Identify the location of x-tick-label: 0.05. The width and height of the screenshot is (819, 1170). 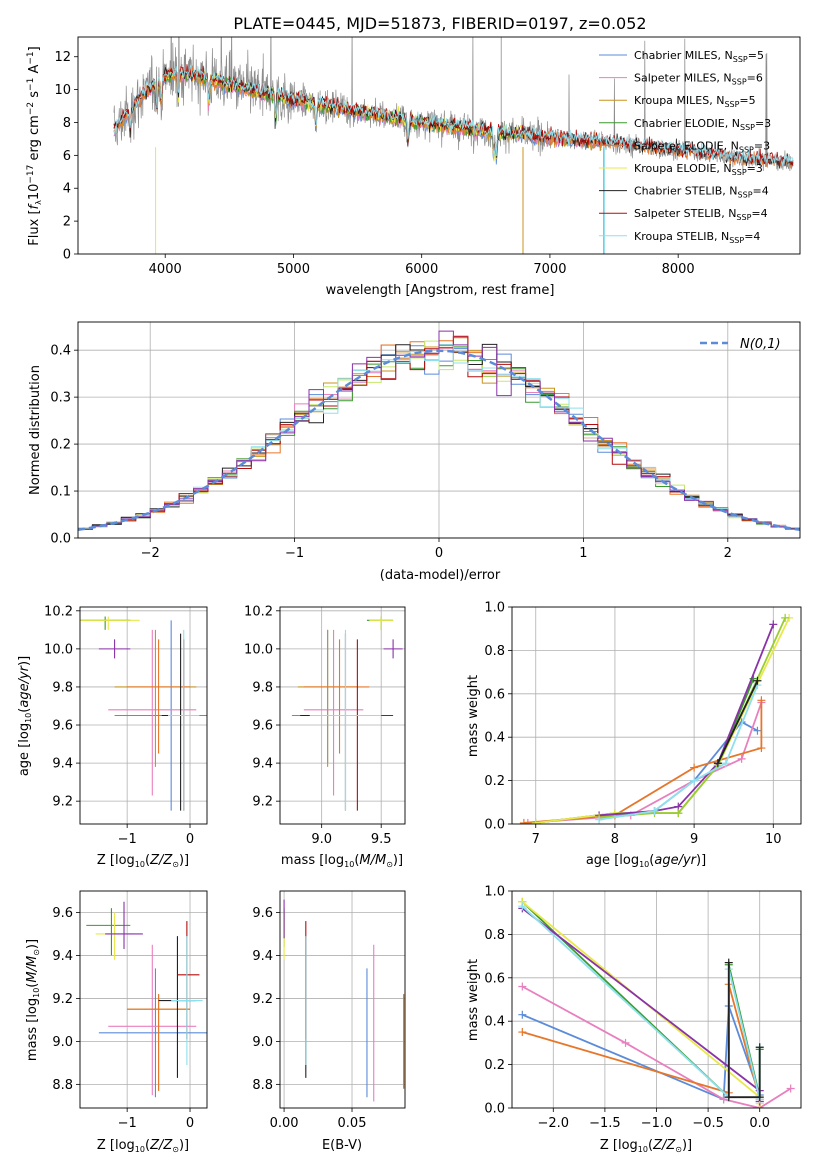
(352, 1123).